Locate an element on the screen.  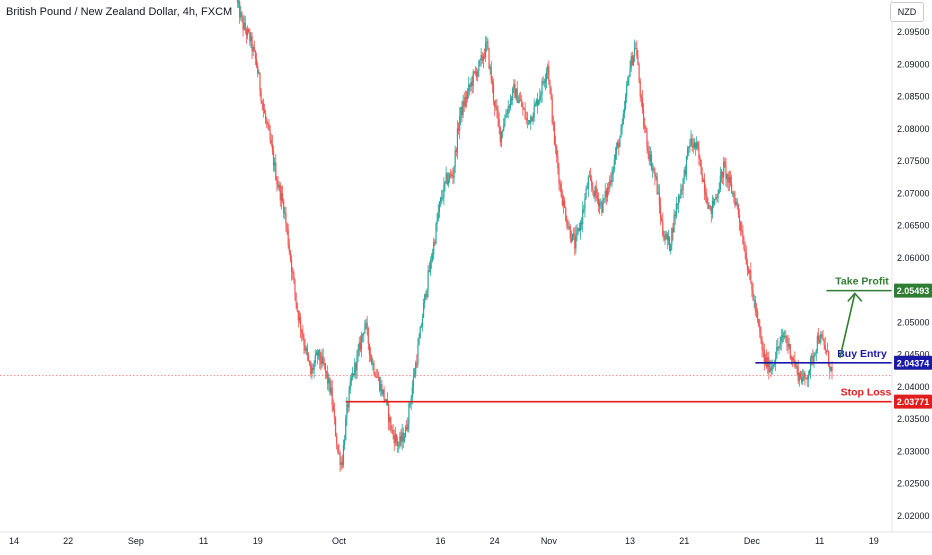
price-tick-label: 2.03500 is located at coordinates (913, 419).